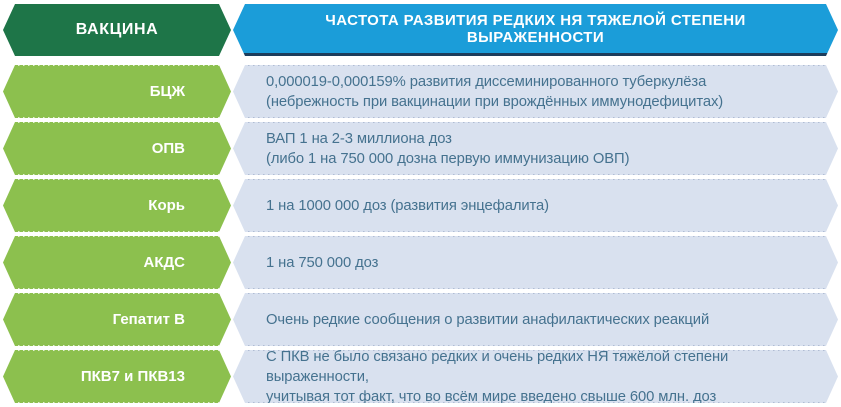 Image resolution: width=841 pixels, height=407 pixels. I want to click on frequency-cell: 1 на 750 000 доз, so click(535, 262).